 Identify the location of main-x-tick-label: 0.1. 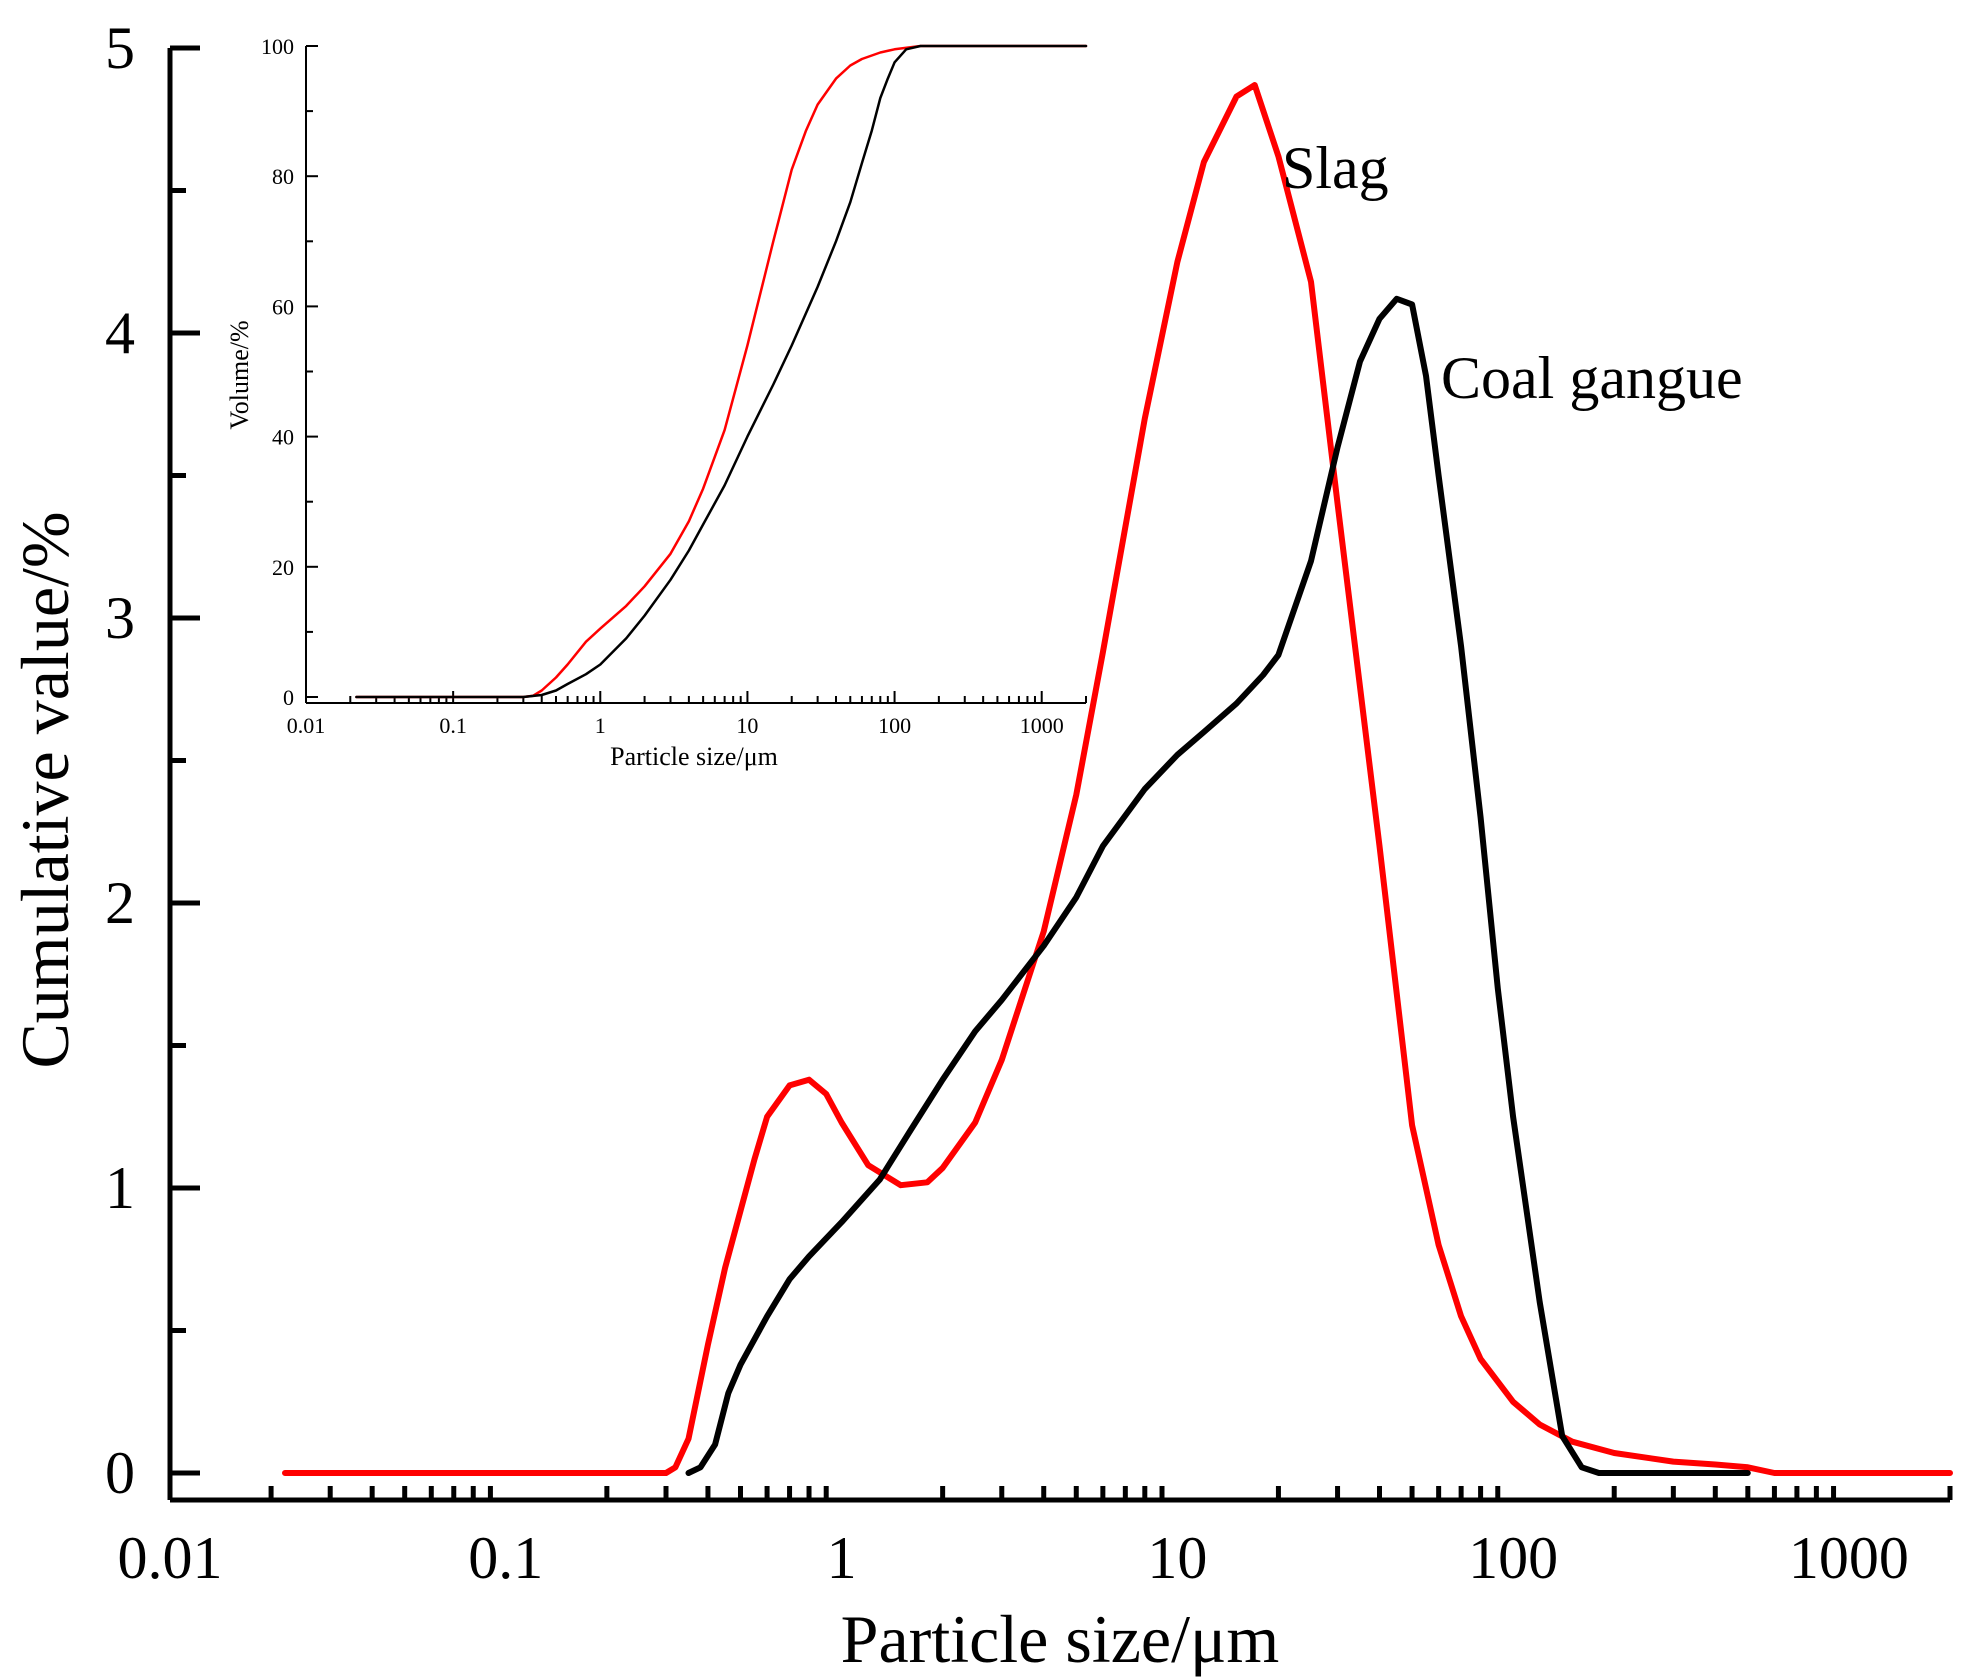
(505, 1558).